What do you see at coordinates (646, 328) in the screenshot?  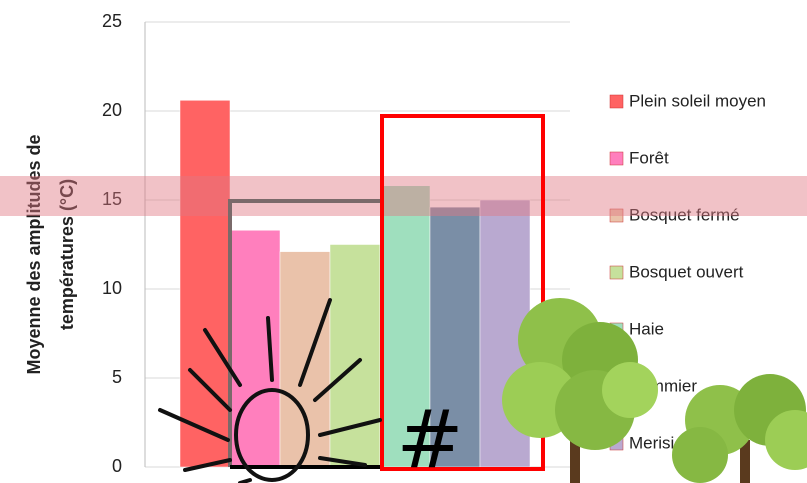 I see `legend-label: Haie` at bounding box center [646, 328].